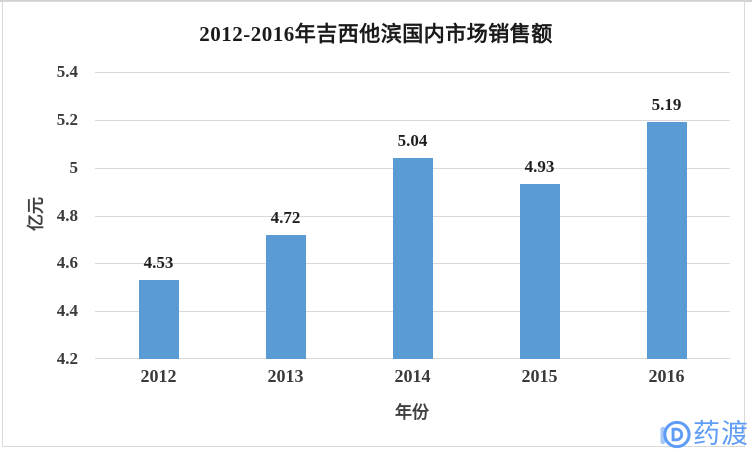  What do you see at coordinates (539, 376) in the screenshot?
I see `x-tick-label: 2015` at bounding box center [539, 376].